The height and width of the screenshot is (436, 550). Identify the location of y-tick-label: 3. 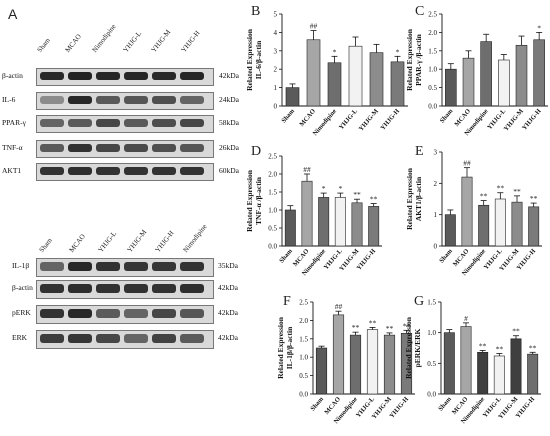
(276, 51).